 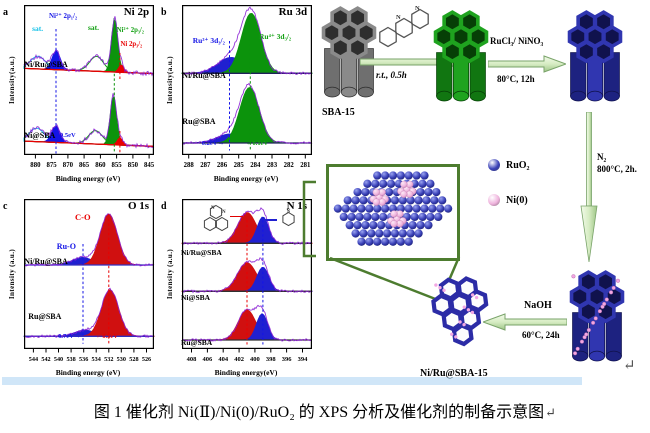 What do you see at coordinates (146, 359) in the screenshot?
I see `svg-text: 526` at bounding box center [146, 359].